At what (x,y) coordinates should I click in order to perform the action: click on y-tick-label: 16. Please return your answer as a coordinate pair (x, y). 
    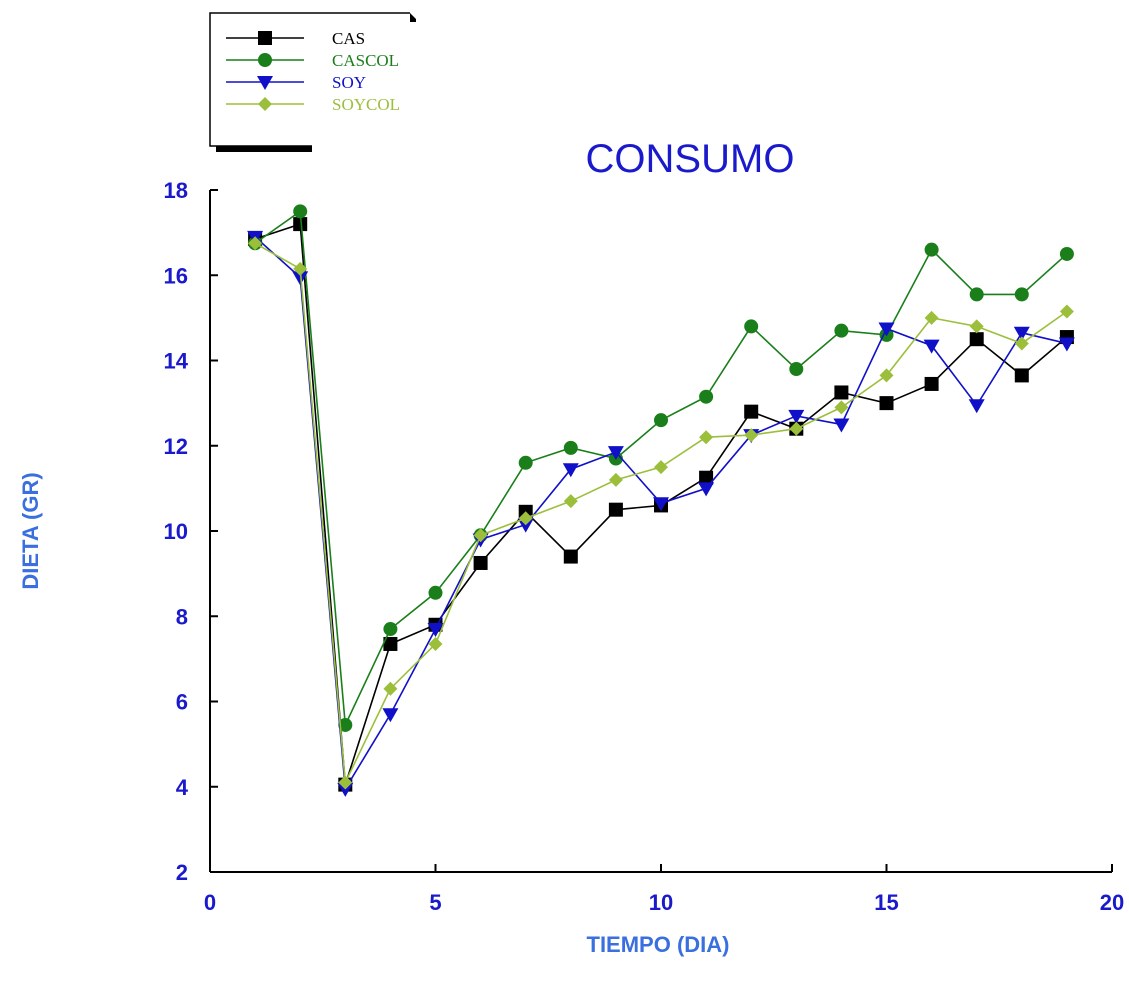
    Looking at the image, I should click on (176, 275).